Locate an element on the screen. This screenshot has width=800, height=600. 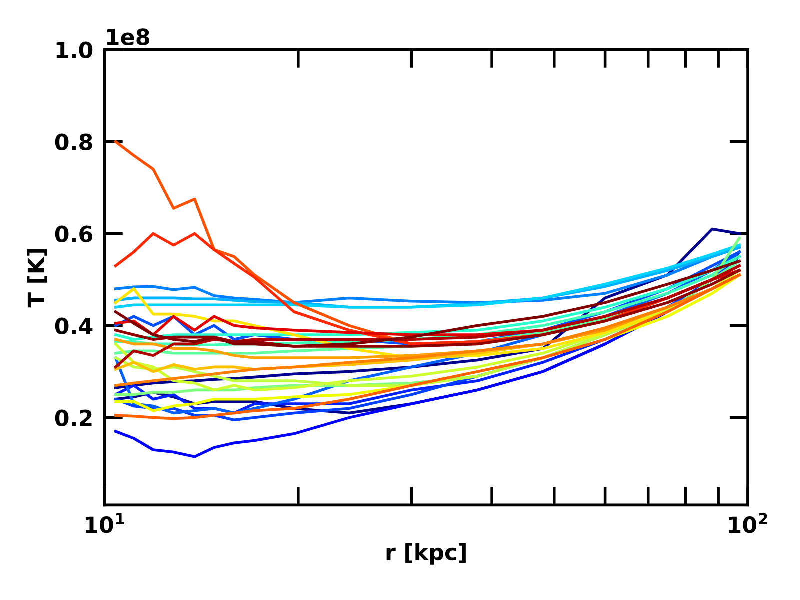
y-tick-label: 0.8 is located at coordinates (73, 142).